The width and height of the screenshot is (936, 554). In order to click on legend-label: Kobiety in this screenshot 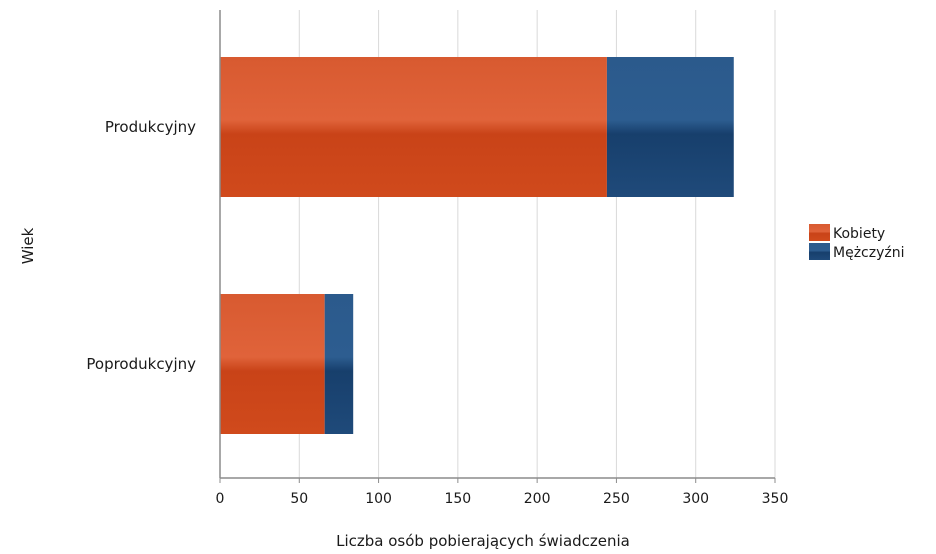, I will do `click(859, 234)`.